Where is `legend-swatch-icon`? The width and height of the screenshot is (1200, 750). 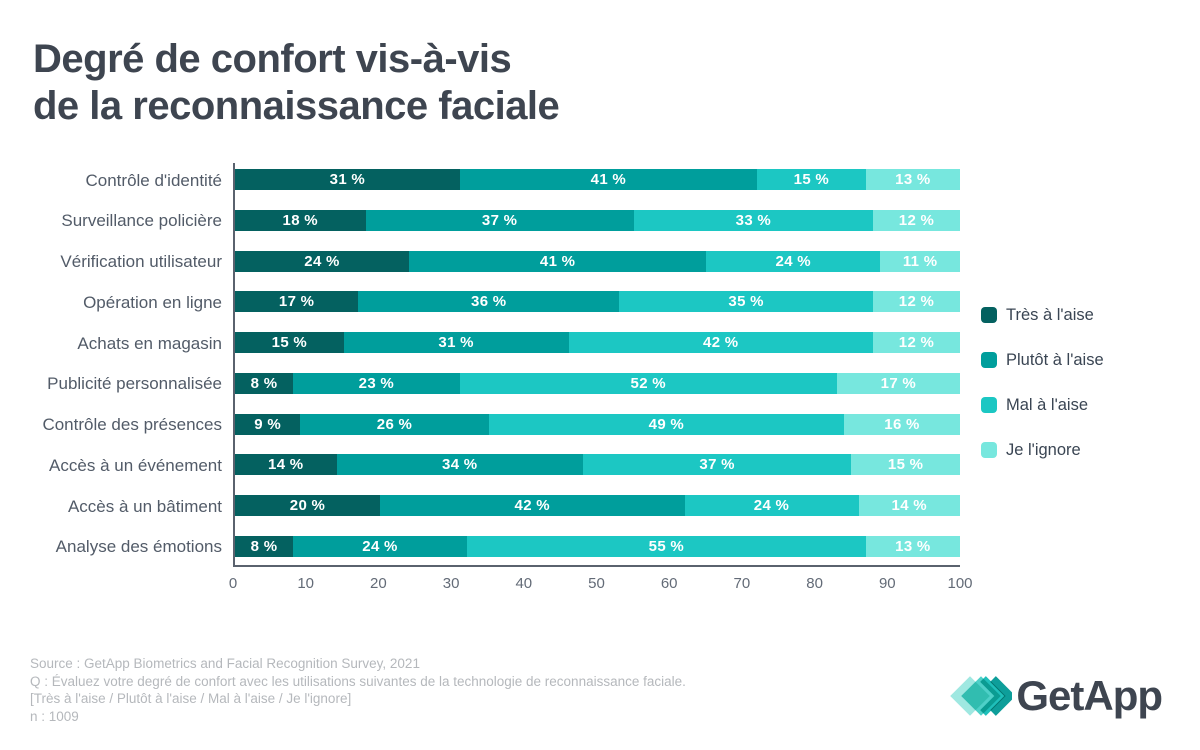 legend-swatch-icon is located at coordinates (989, 450).